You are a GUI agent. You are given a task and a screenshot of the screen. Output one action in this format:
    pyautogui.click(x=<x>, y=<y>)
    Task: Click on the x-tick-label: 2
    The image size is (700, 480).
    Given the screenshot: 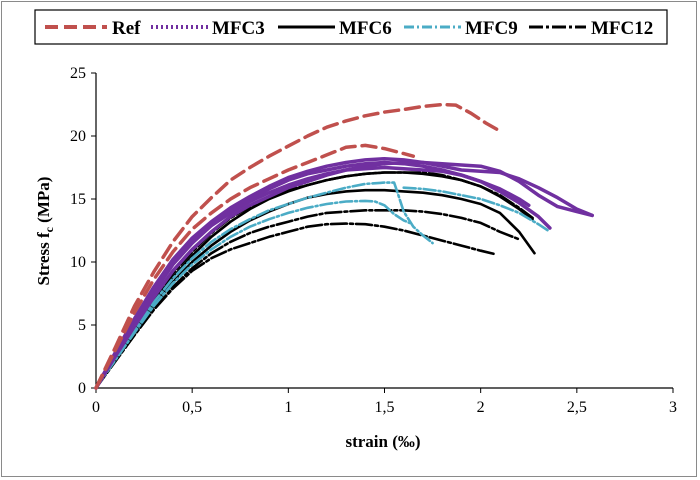 What is the action you would take?
    pyautogui.click(x=481, y=407)
    